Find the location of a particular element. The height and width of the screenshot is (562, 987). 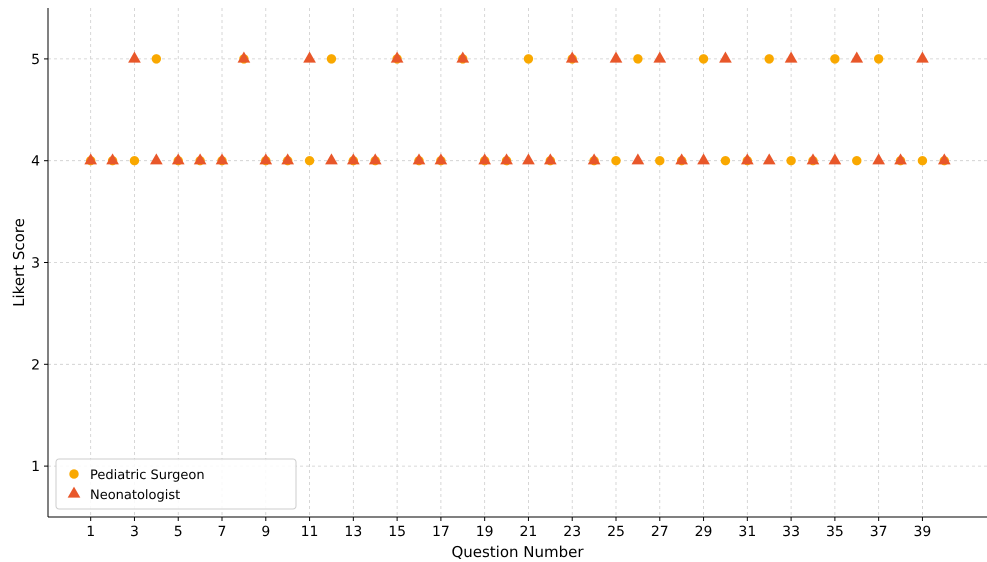

x-tick-label: 19 is located at coordinates (485, 532).